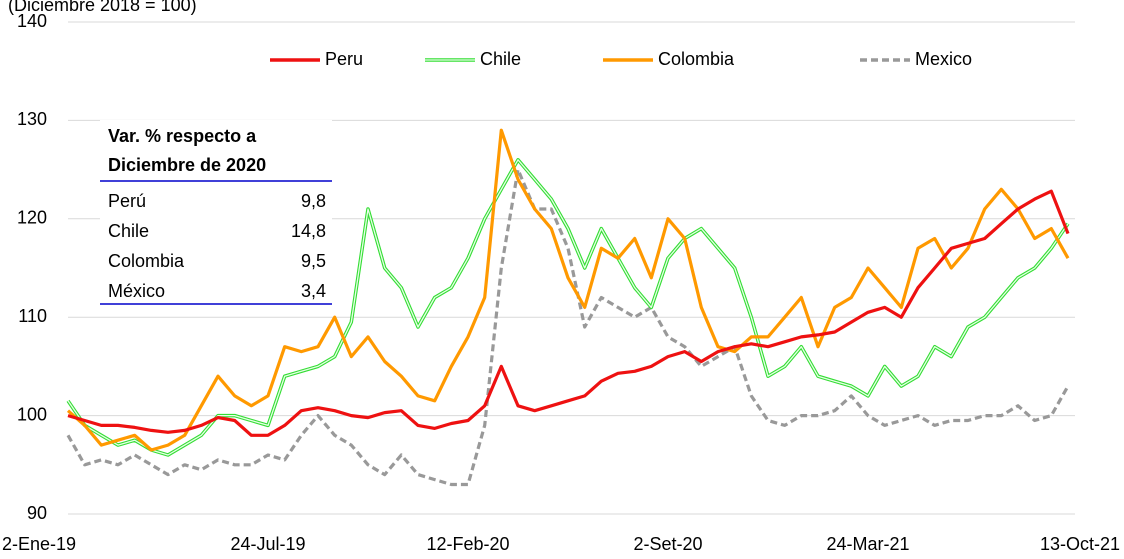 This screenshot has height=559, width=1124. What do you see at coordinates (32, 21) in the screenshot?
I see `y-tick-label: 140` at bounding box center [32, 21].